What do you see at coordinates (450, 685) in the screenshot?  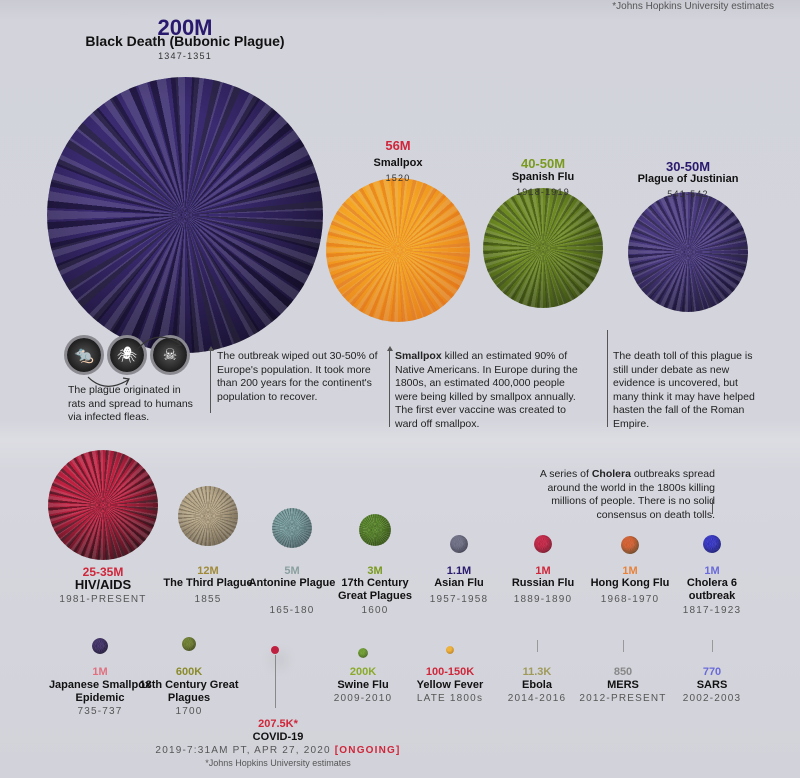 I see `name: Yellow Fever` at bounding box center [450, 685].